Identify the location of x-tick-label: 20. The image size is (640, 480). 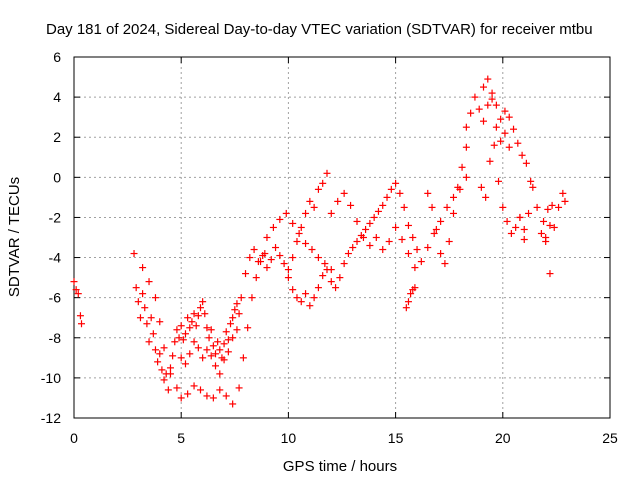
(503, 438).